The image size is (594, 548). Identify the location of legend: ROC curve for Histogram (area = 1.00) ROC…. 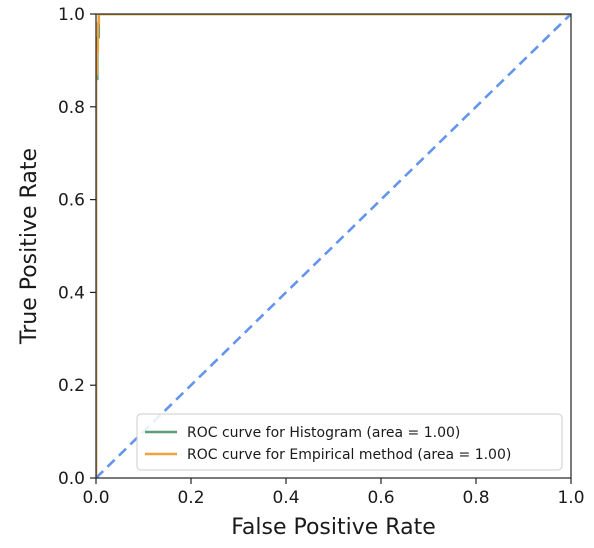
(349, 442).